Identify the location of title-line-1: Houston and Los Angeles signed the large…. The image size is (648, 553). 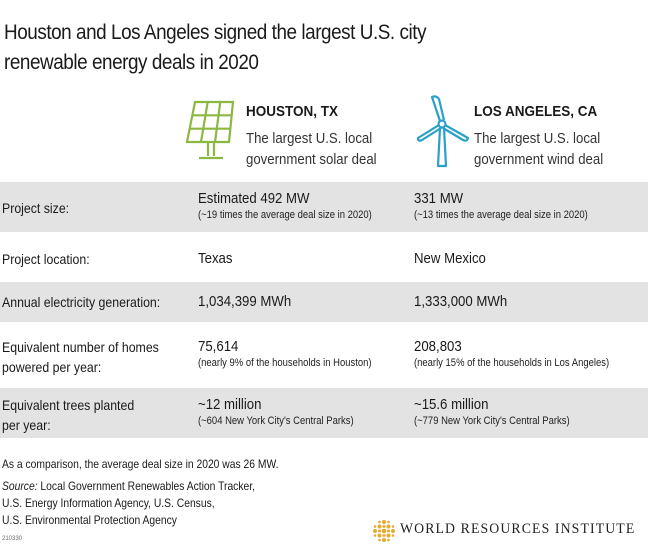
(215, 32).